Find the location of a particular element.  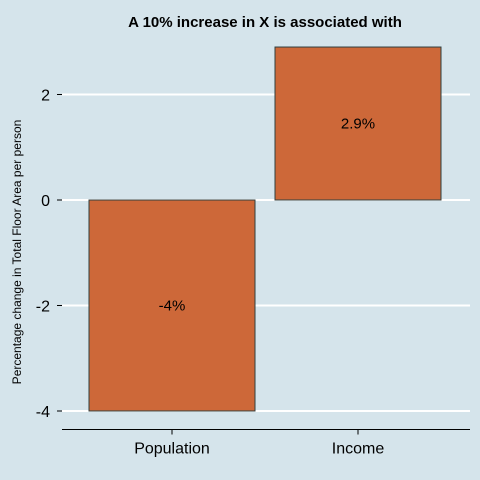

chart-title: A 10% increase in X is associated with is located at coordinates (265, 22).